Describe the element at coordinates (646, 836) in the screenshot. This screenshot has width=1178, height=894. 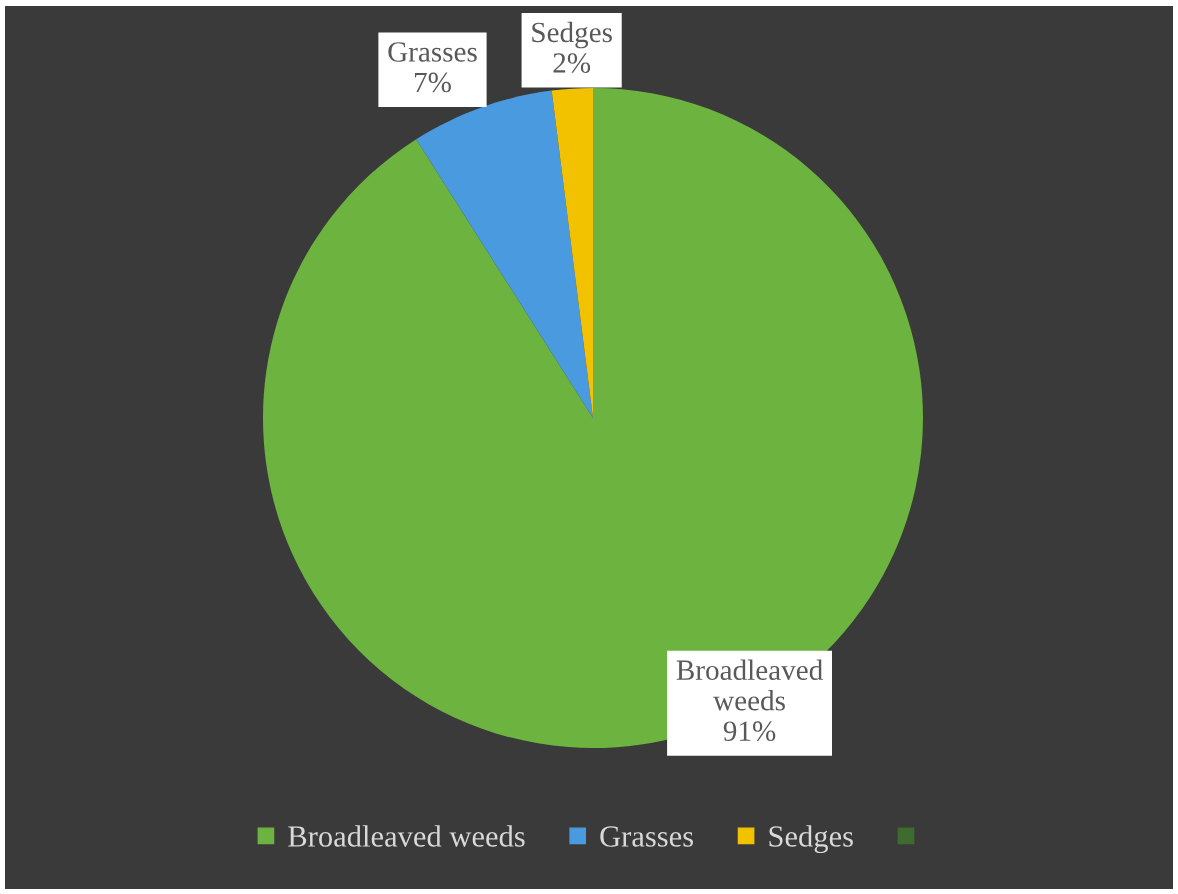
I see `legend-label: Grasses` at that location.